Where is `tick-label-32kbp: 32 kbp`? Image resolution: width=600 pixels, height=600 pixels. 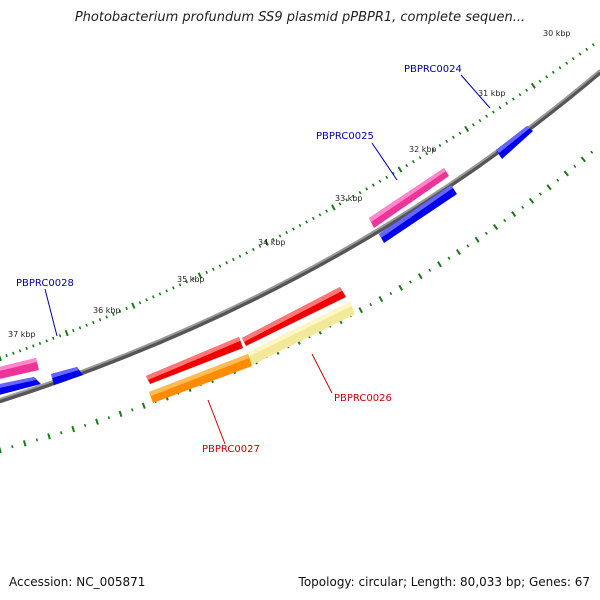 tick-label-32kbp: 32 kbp is located at coordinates (423, 149).